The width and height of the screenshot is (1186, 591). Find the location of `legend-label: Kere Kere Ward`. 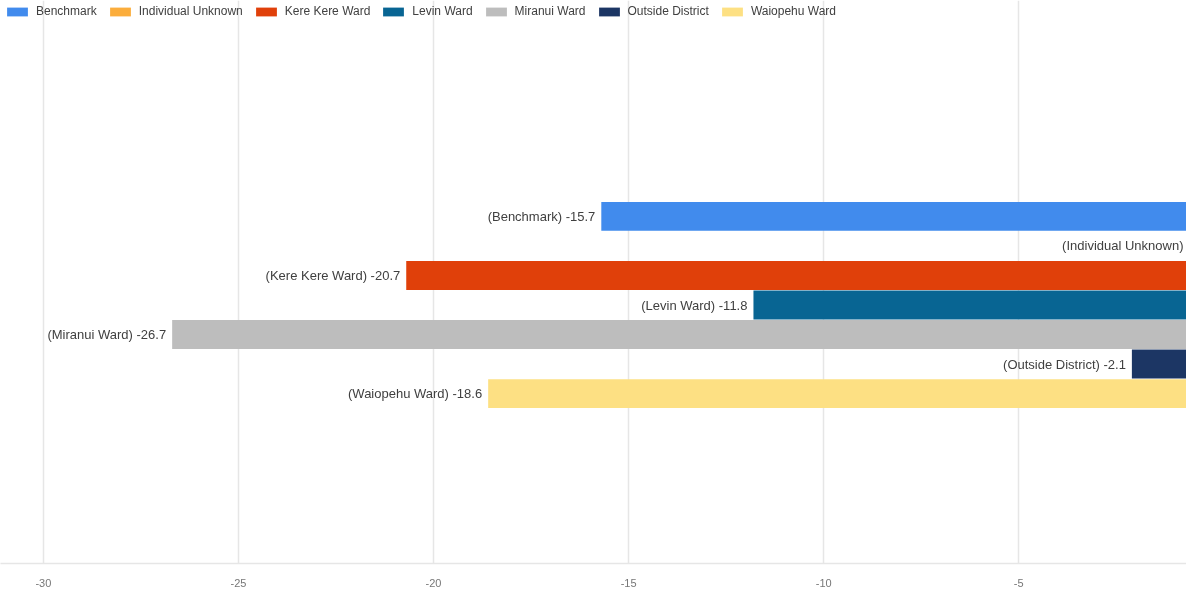

legend-label: Kere Kere Ward is located at coordinates (327, 11).